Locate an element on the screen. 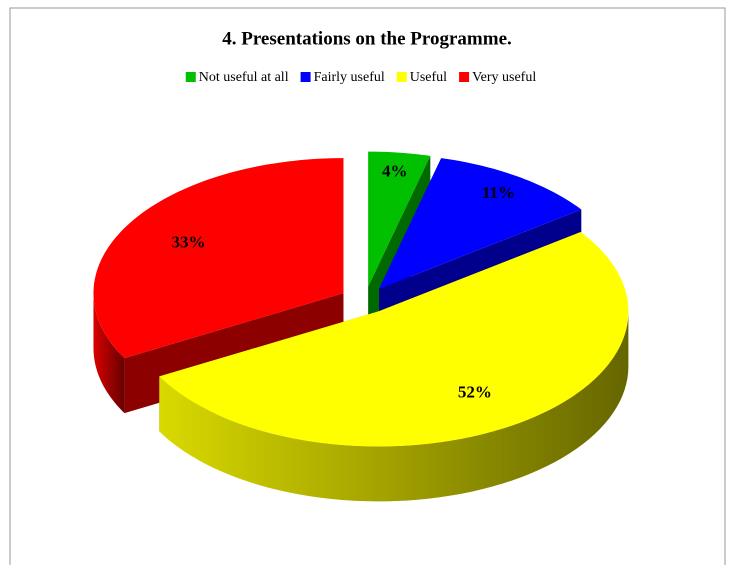 This screenshot has width=735, height=565. legend-item: Useful is located at coordinates (421, 77).